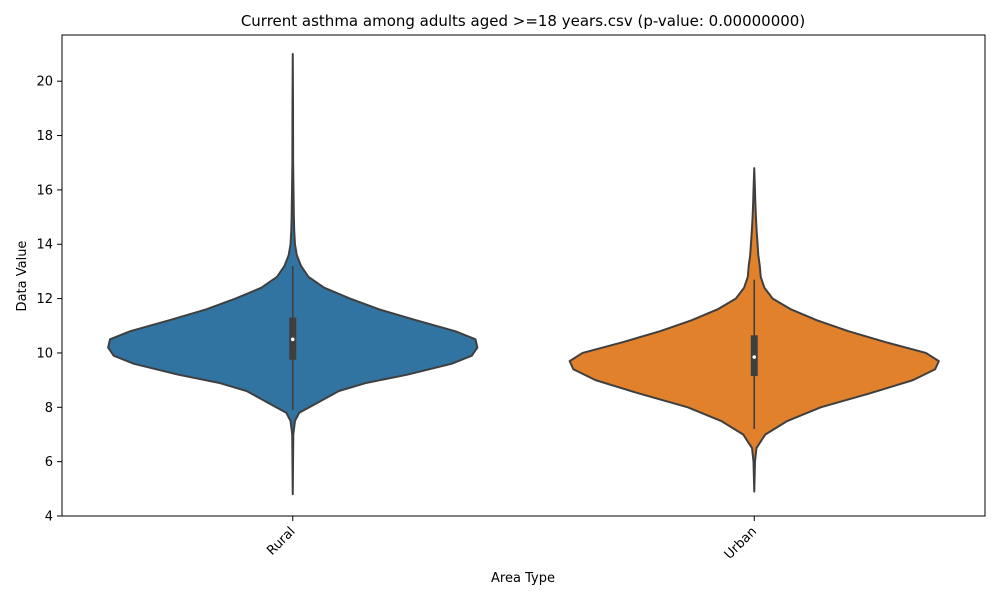 Image resolution: width=1000 pixels, height=600 pixels. Describe the element at coordinates (44, 190) in the screenshot. I see `y-tick-label: 16` at that location.